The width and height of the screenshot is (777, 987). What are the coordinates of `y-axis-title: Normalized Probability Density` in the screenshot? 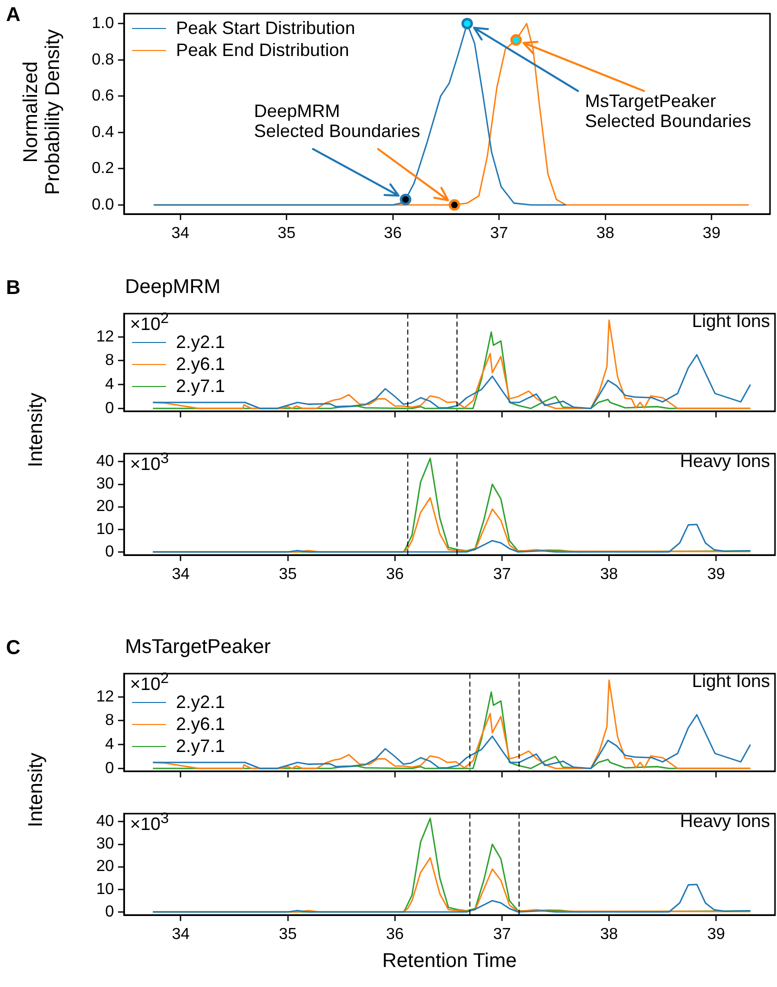 It's located at (42, 112).